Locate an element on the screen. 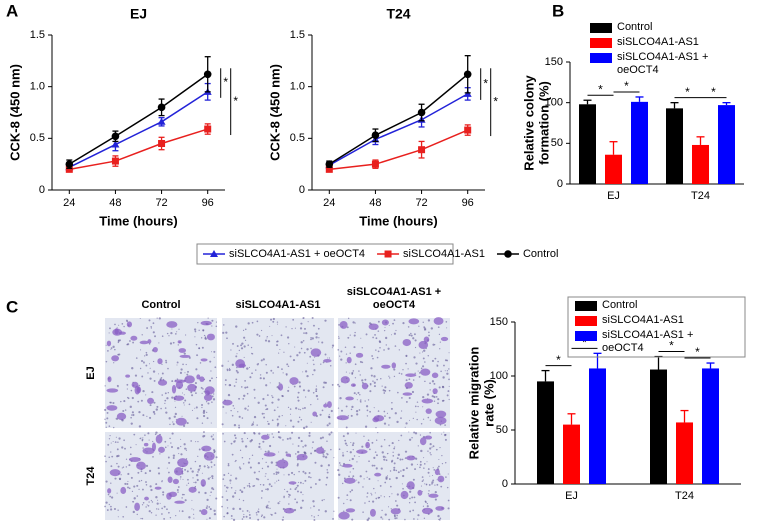  x-tick-label: 48 is located at coordinates (115, 203).